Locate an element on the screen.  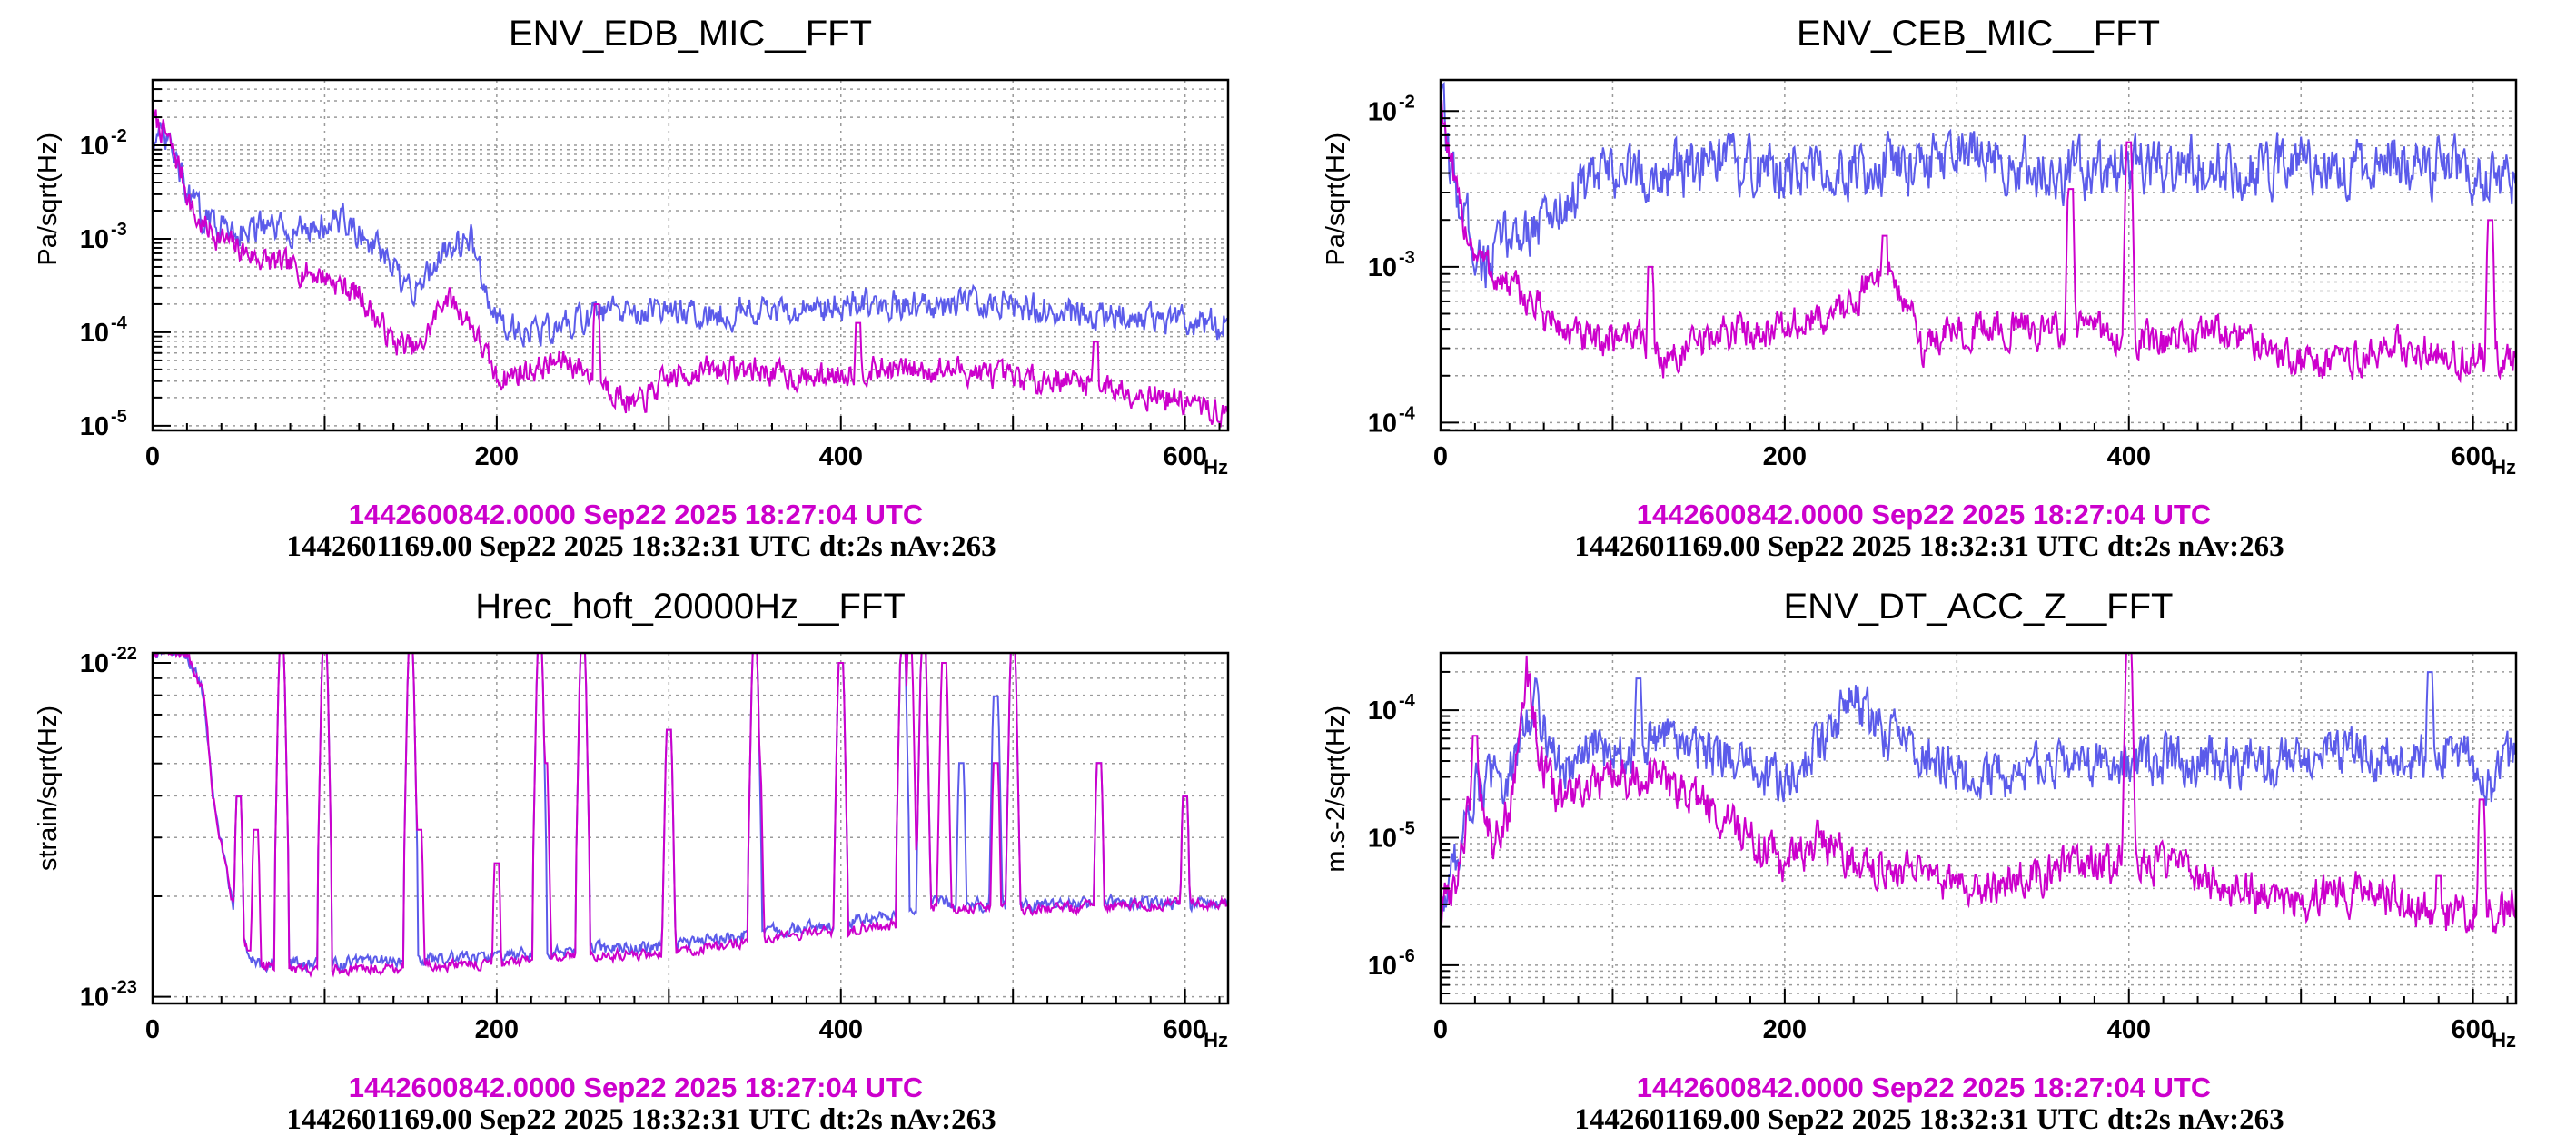
grid is located at coordinates (690, 828).